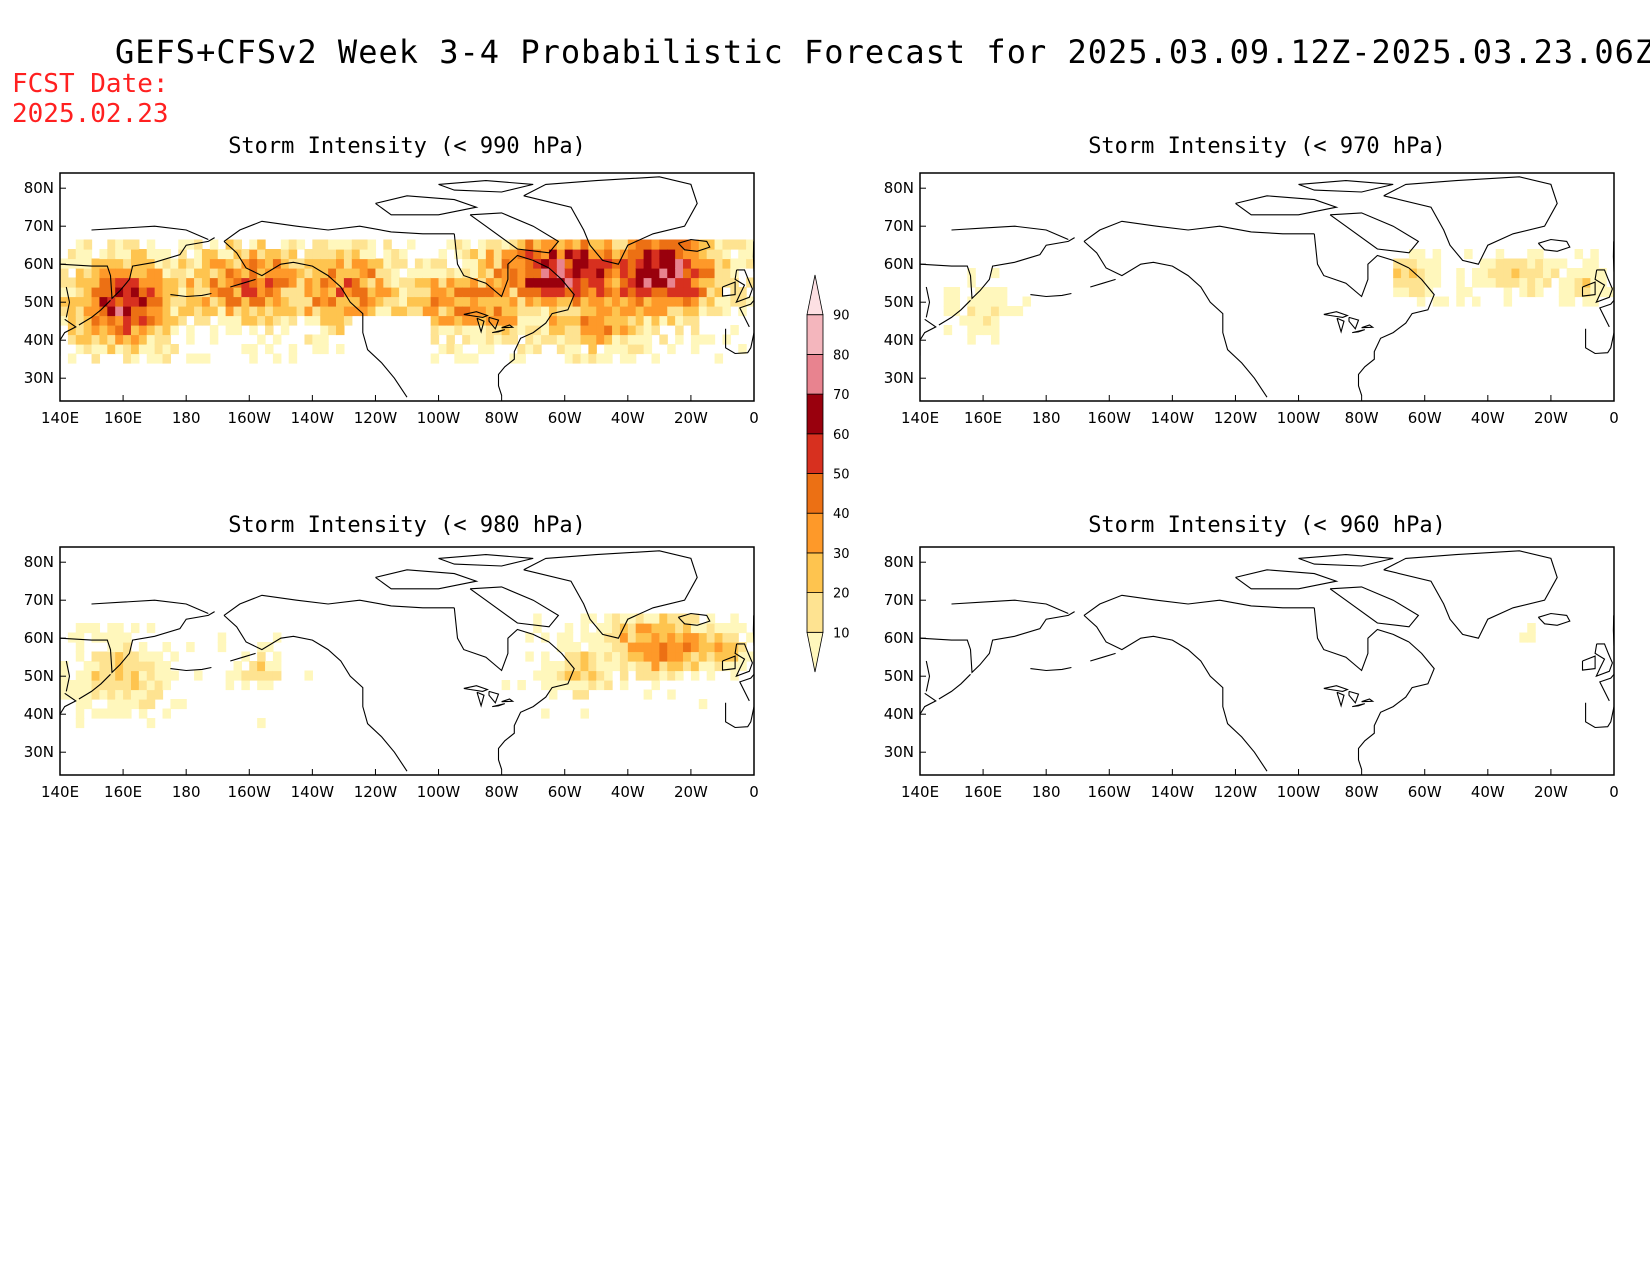 This screenshot has width=1650, height=1275. Describe the element at coordinates (841, 316) in the screenshot. I see `colorbar-label: 90` at that location.